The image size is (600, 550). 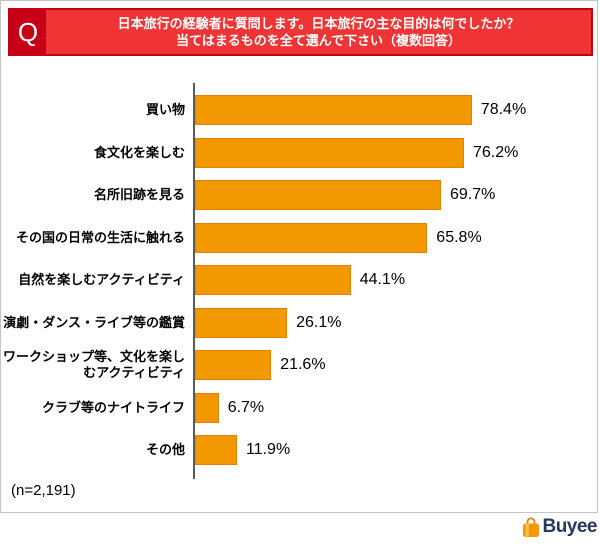 I want to click on bar-row: ワークショップ等、文化を楽しむアクティビティ 21.6%, so click(x=299, y=365).